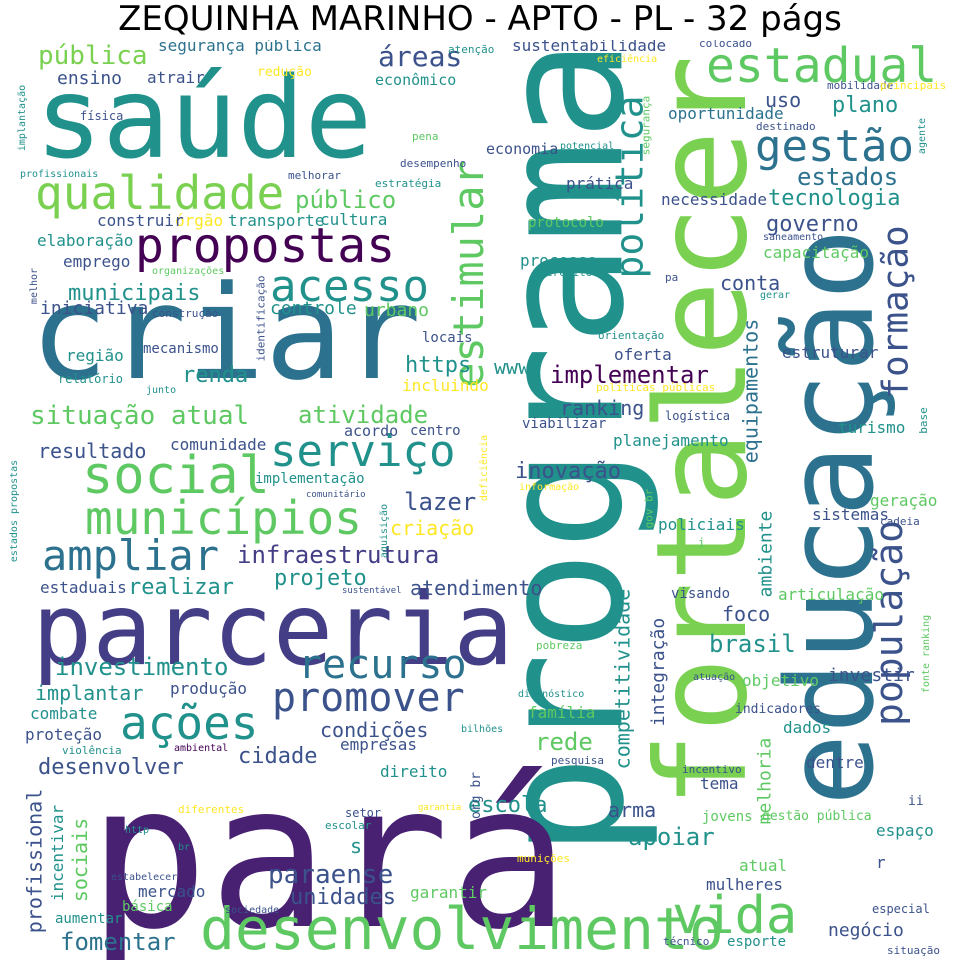  I want to click on word-esporte: esporte, so click(757, 942).